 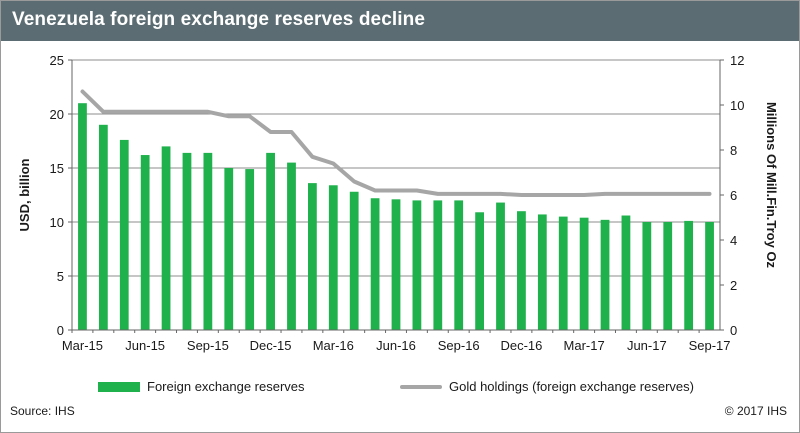 I want to click on y-axis-title: USD, billion, so click(x=24, y=194).